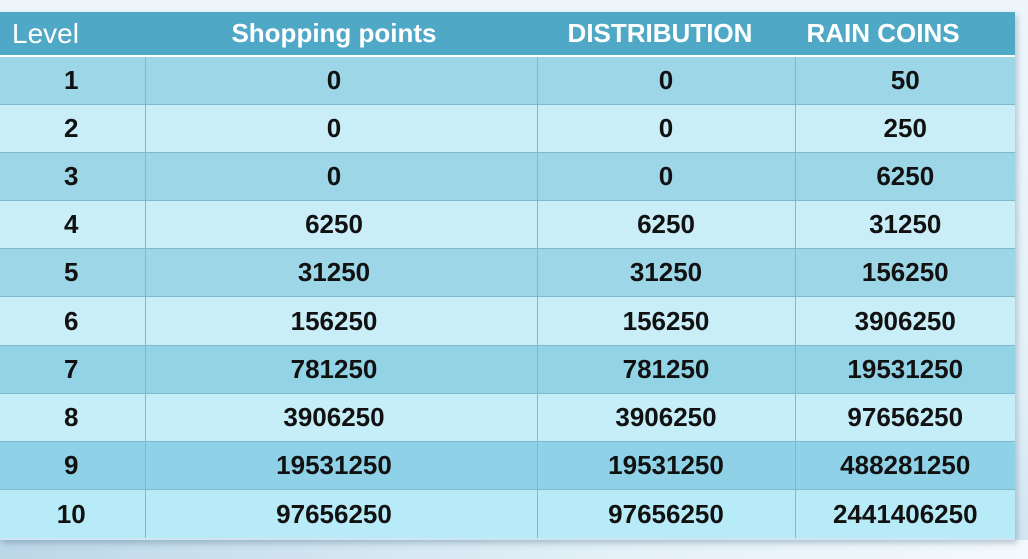 This screenshot has width=1028, height=559. Describe the element at coordinates (665, 417) in the screenshot. I see `cell-distribution: 3906250` at that location.